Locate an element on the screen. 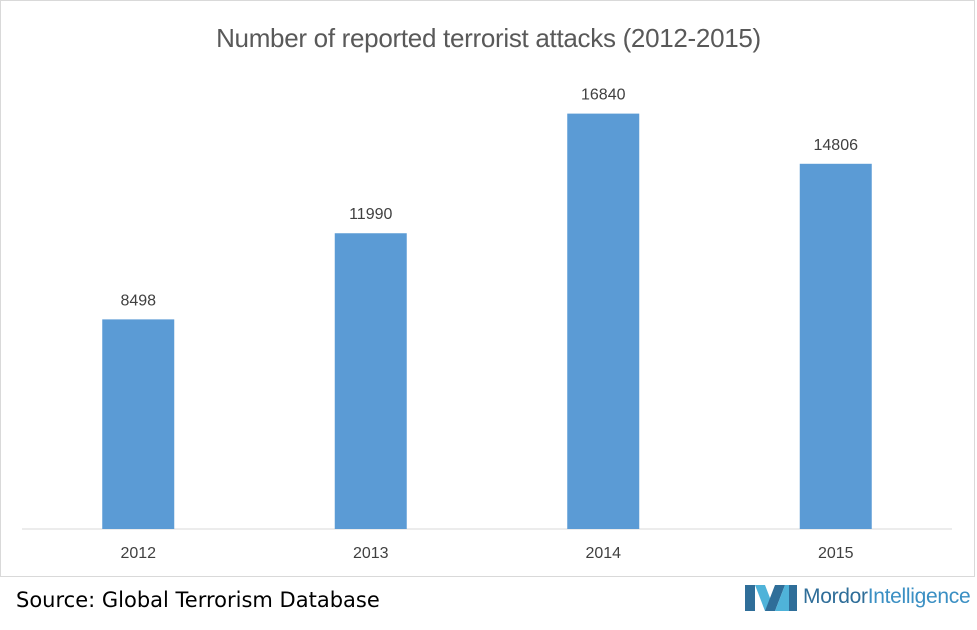 The width and height of the screenshot is (977, 630). bar-2014 is located at coordinates (603, 321).